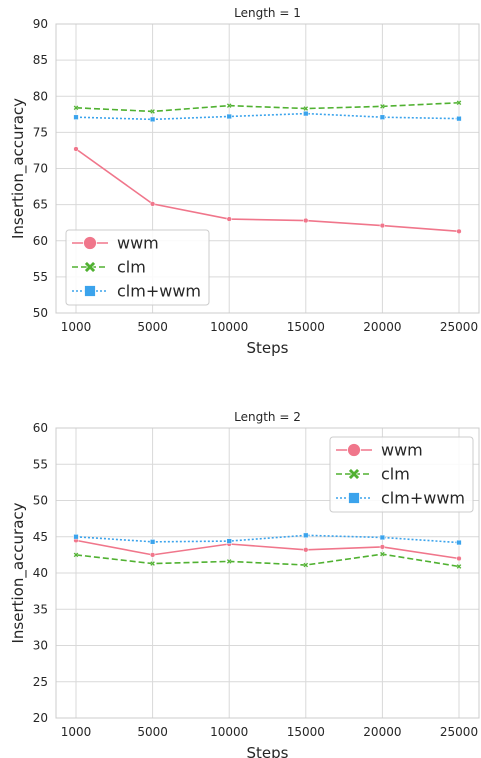  Describe the element at coordinates (40, 24) in the screenshot. I see `y-tick-label: 90` at that location.